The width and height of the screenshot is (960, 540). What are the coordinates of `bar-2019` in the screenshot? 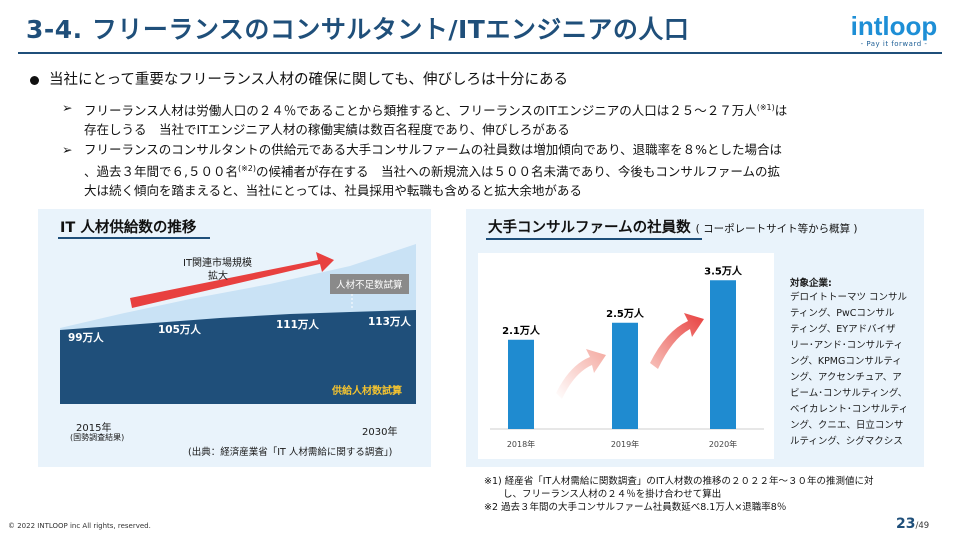 It's located at (625, 375).